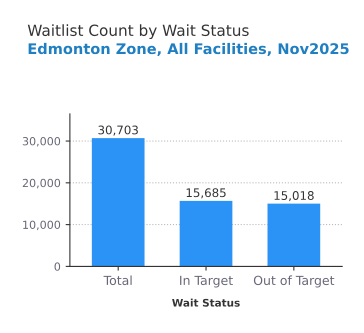  I want to click on y-tick-label: 20,000, so click(41, 183).